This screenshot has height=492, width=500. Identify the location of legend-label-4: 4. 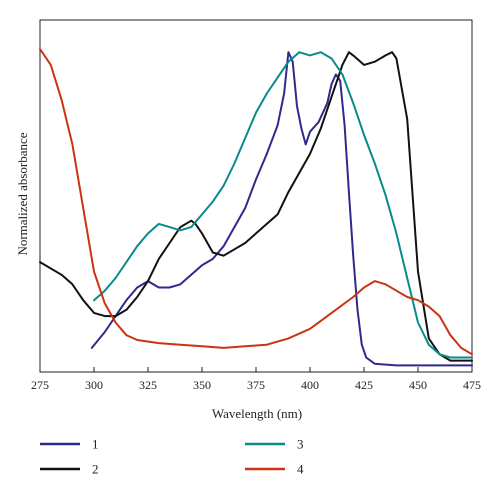
(300, 469).